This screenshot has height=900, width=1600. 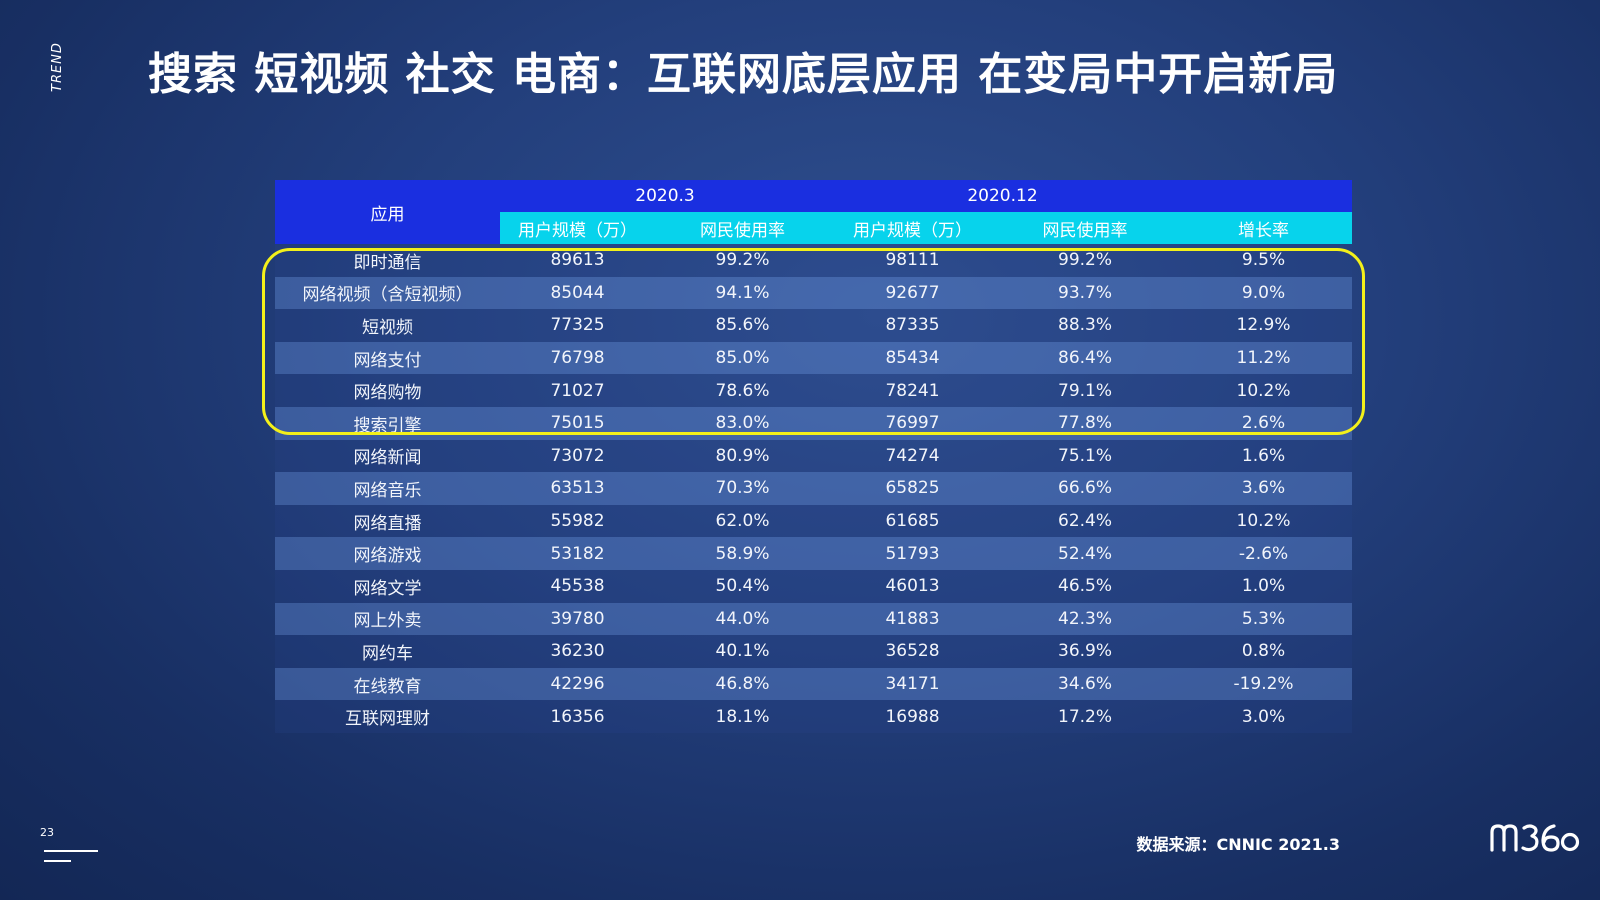 What do you see at coordinates (814, 423) in the screenshot?
I see `table-row: 搜索引擎 75015 83.0% 76997 77.8% 2.6%` at bounding box center [814, 423].